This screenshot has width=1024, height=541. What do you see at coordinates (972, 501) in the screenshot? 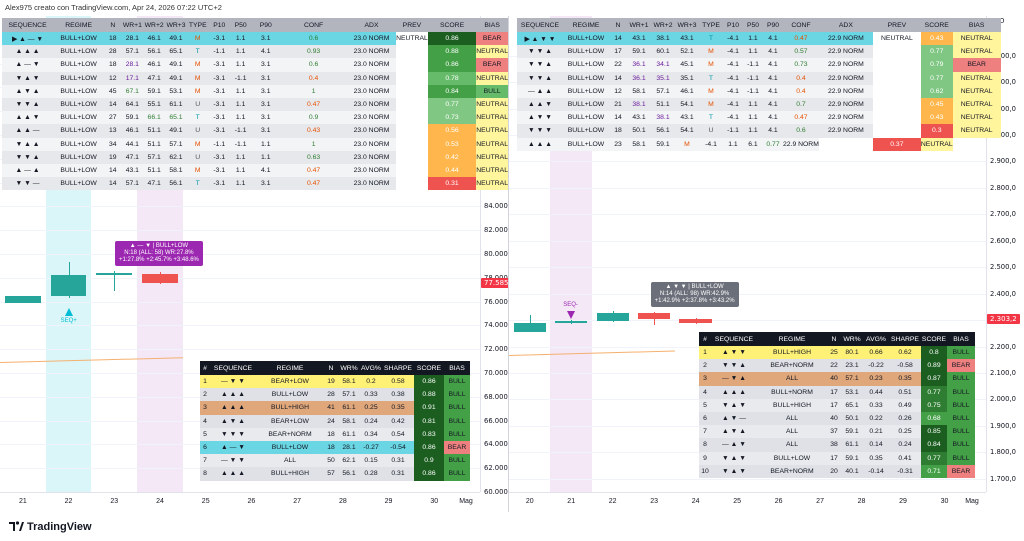
I see `time-tick-label: Mag` at bounding box center [972, 501].